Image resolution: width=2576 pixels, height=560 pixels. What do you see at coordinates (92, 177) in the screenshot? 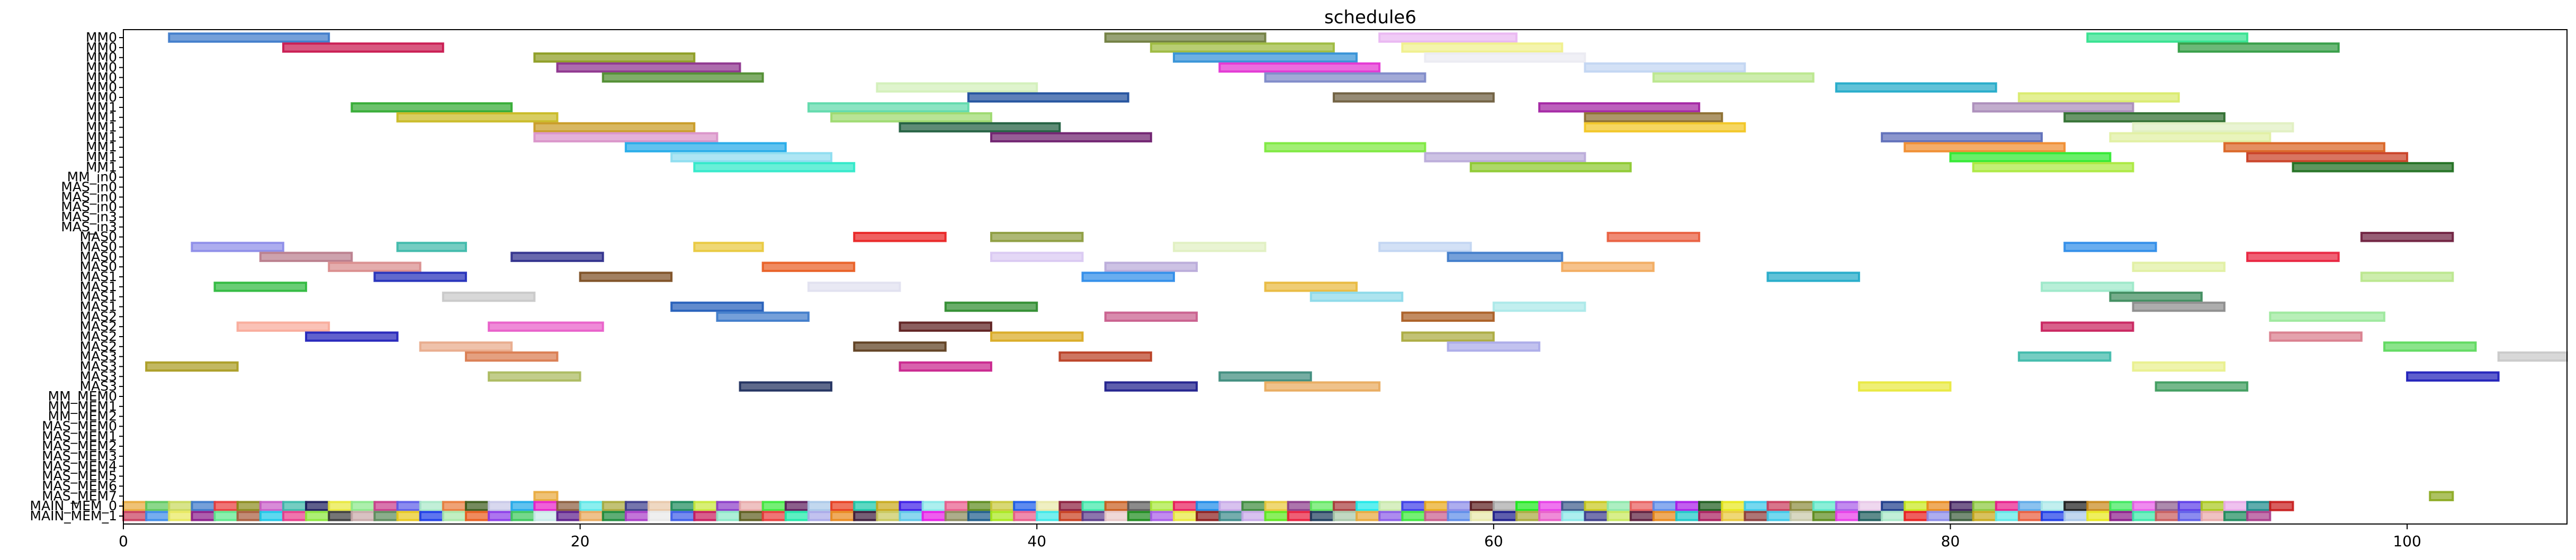
I see `y-tick-label: MM_in0` at bounding box center [92, 177].